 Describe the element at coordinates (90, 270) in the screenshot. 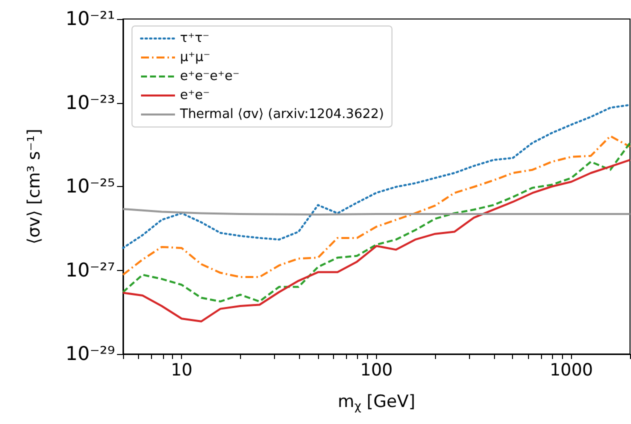

I see `y-tick-label: 10⁻²⁷` at that location.